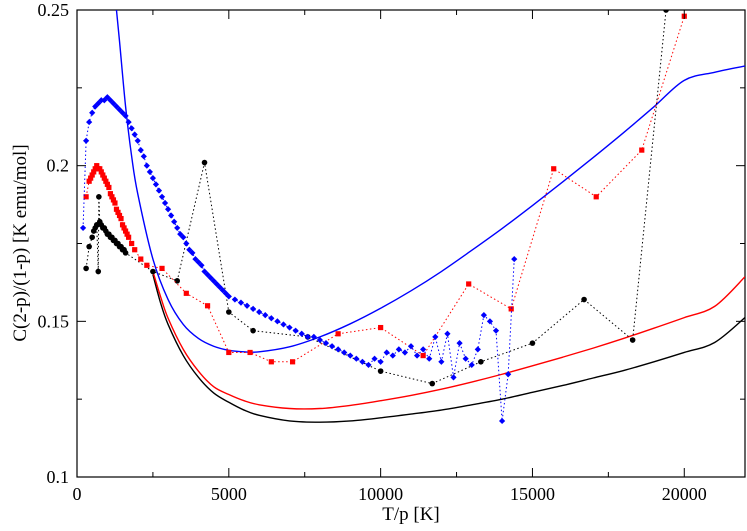 The height and width of the screenshot is (531, 747). What do you see at coordinates (54, 10) in the screenshot?
I see `y-tick-label: 0.25` at bounding box center [54, 10].